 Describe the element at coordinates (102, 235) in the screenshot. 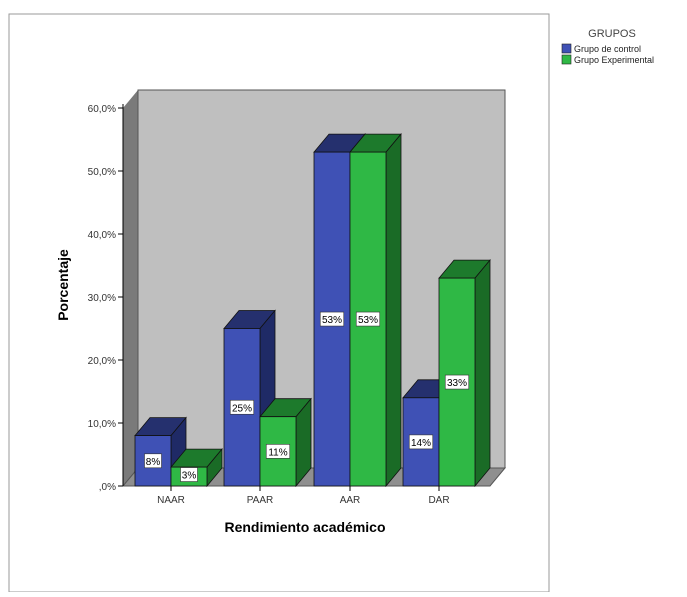

I see `y-tick-label: 40,0%` at that location.